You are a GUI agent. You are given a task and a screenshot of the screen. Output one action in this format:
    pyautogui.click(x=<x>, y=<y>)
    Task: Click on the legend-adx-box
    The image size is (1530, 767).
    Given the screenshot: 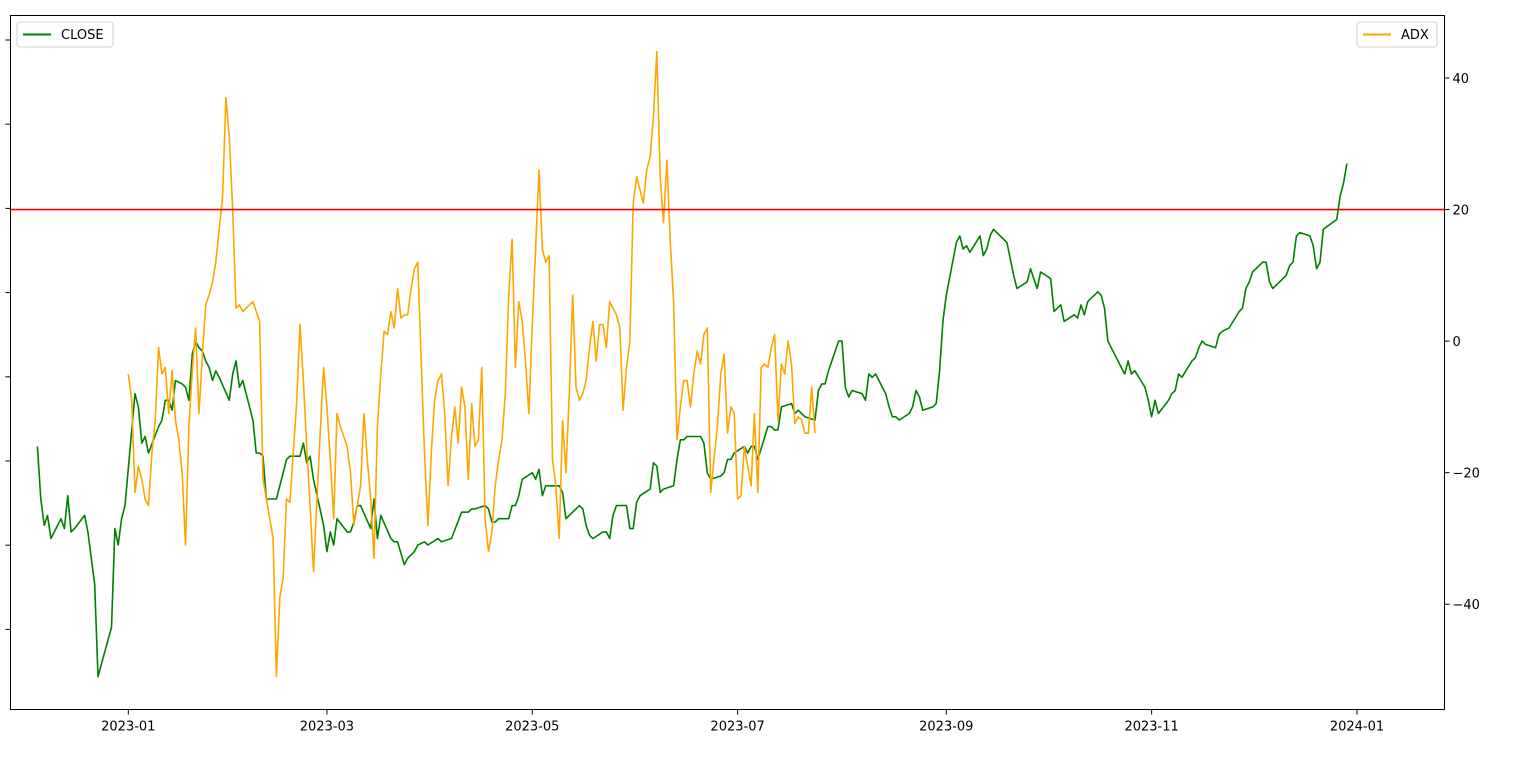 What is the action you would take?
    pyautogui.click(x=1397, y=34)
    